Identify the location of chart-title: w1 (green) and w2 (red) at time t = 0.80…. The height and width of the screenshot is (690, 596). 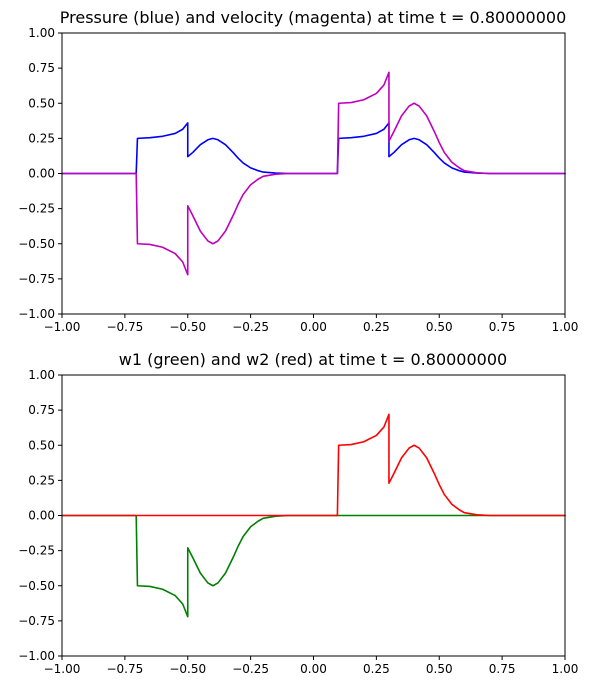
(313, 359).